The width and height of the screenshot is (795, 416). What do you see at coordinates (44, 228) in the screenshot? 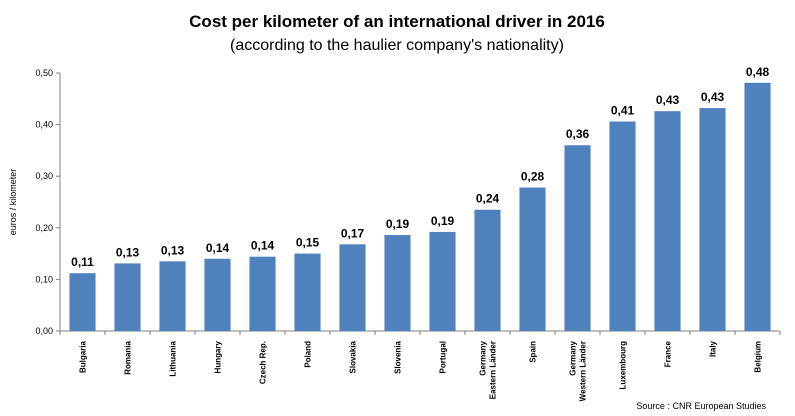
I see `y-tick-label: 0,20` at bounding box center [44, 228].